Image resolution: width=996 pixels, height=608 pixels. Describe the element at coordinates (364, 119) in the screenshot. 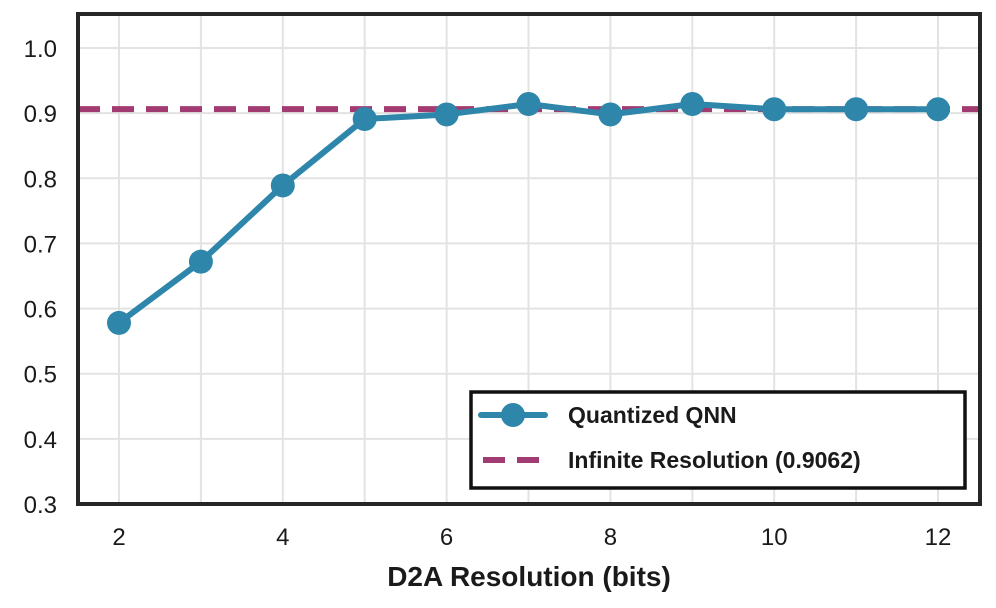

I see `data-point-5-bits` at that location.